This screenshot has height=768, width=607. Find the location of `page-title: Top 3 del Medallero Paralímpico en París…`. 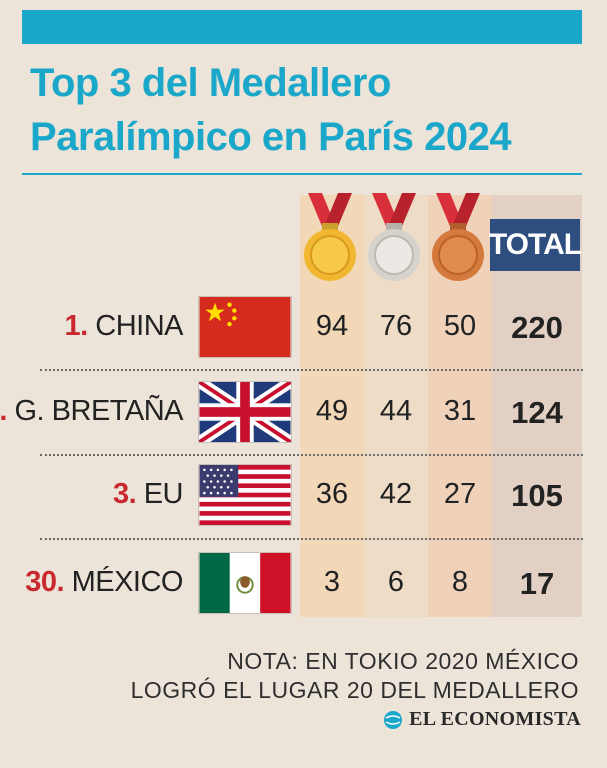

page-title: Top 3 del Medallero Paralímpico en París… is located at coordinates (310, 110).